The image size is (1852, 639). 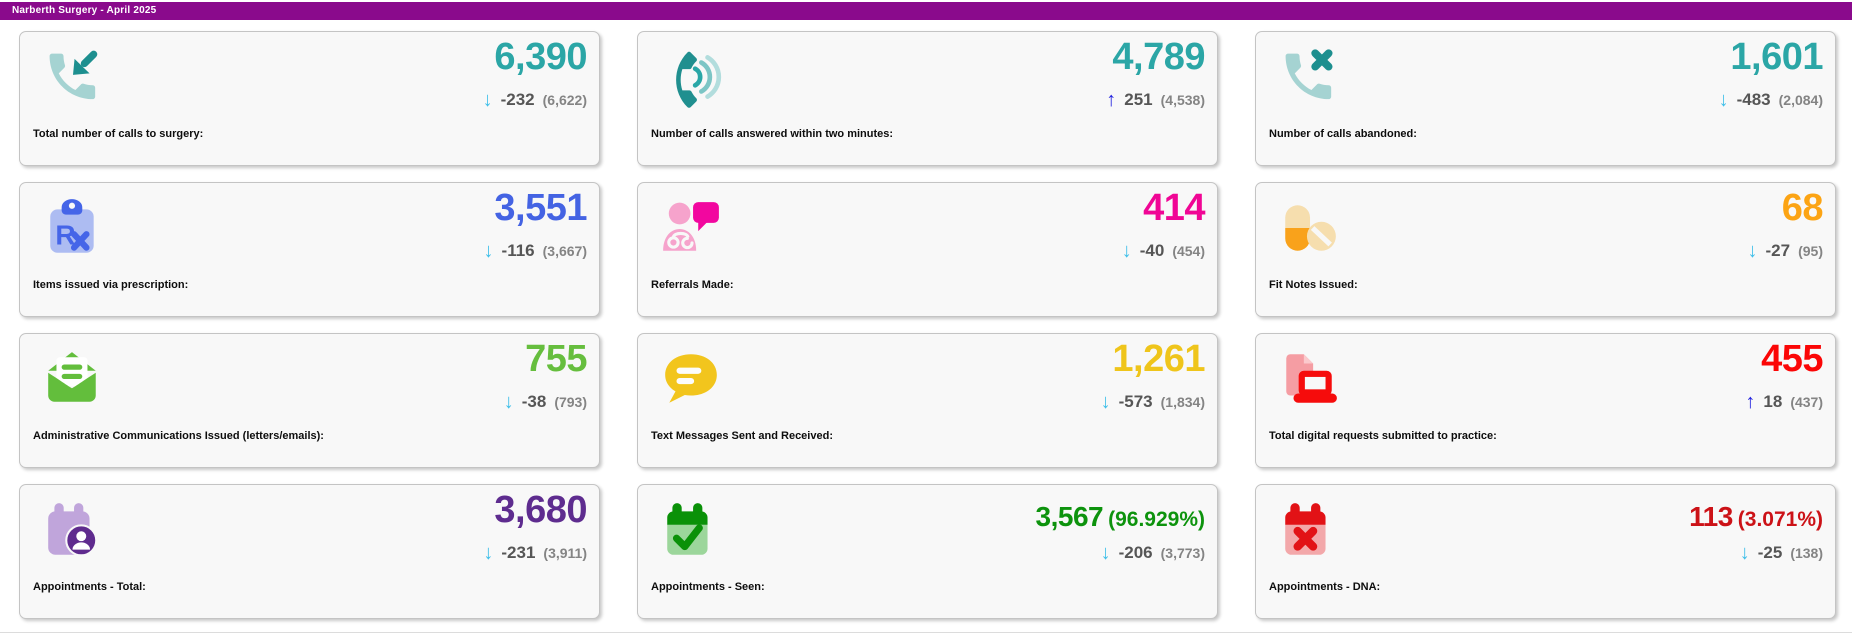 What do you see at coordinates (1776, 57) in the screenshot?
I see `metric-value: 1,601` at bounding box center [1776, 57].